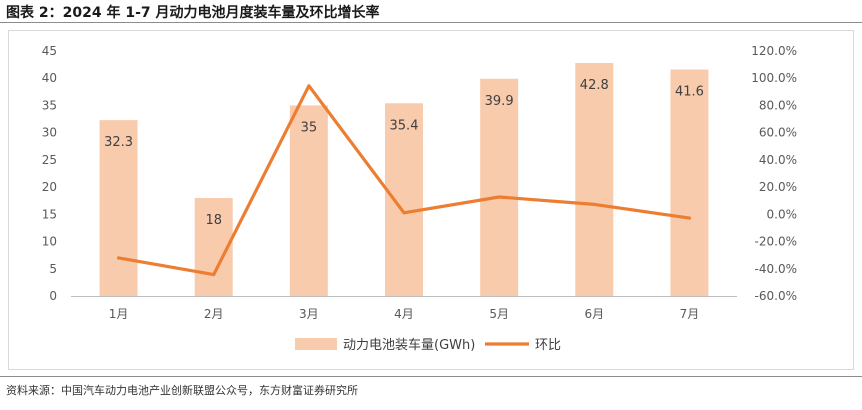 The width and height of the screenshot is (862, 410). What do you see at coordinates (778, 187) in the screenshot?
I see `right-axis-tick-label: 20.0%` at bounding box center [778, 187].